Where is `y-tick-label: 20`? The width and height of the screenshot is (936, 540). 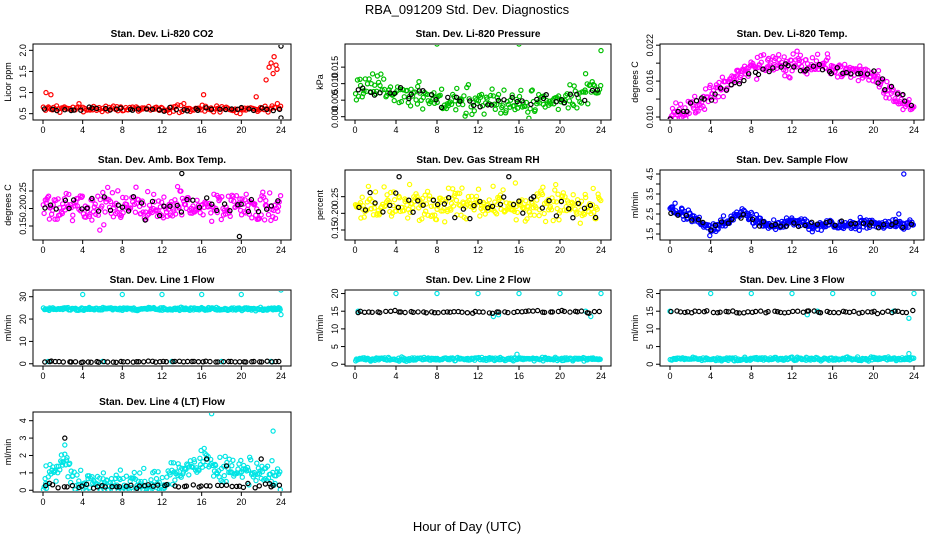 y-tick-label: 20 is located at coordinates (335, 294).